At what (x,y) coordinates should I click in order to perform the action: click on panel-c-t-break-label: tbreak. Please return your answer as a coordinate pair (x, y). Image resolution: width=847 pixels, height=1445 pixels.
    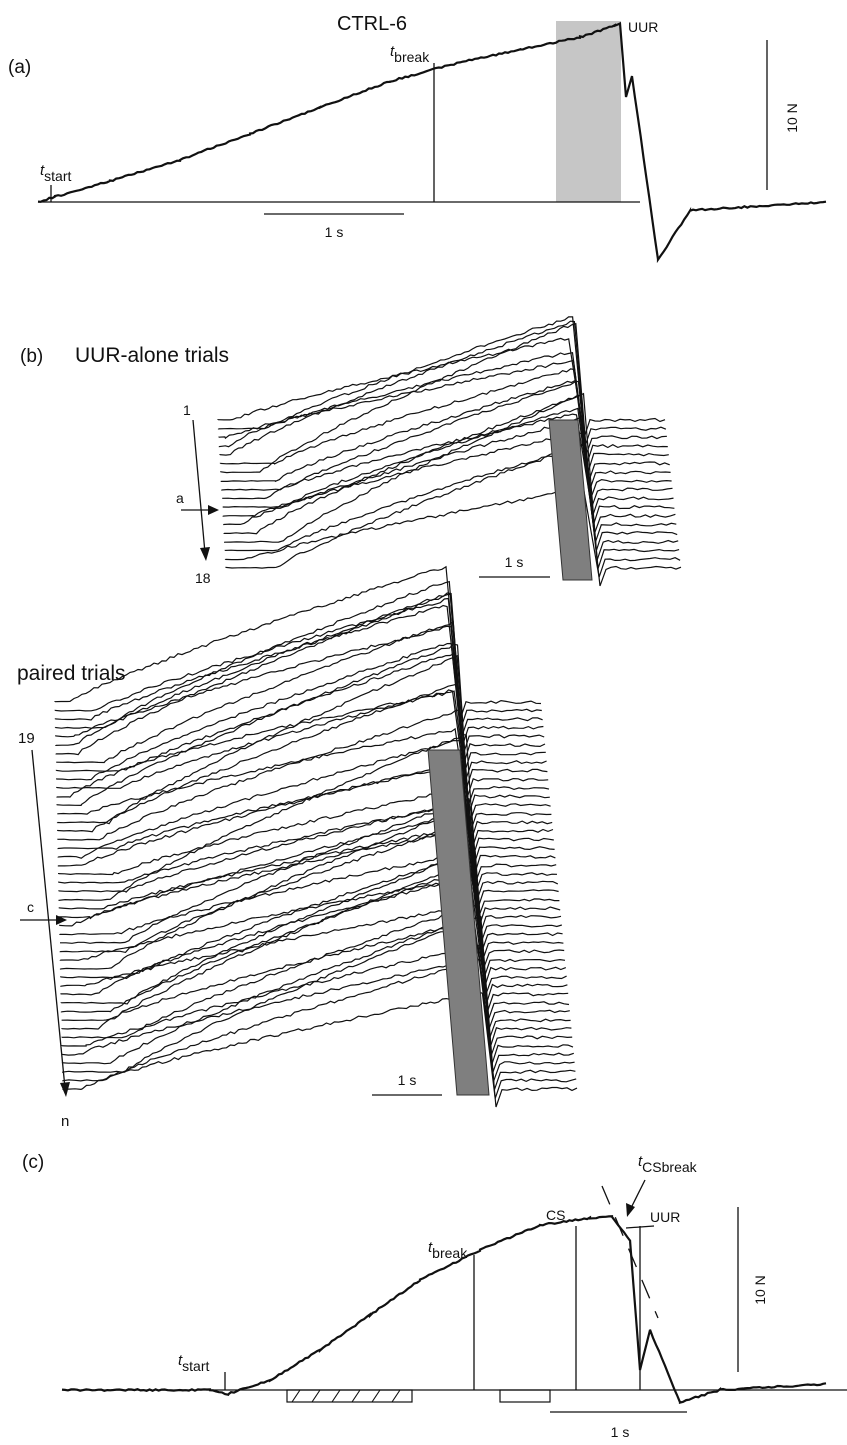
    Looking at the image, I should click on (448, 1250).